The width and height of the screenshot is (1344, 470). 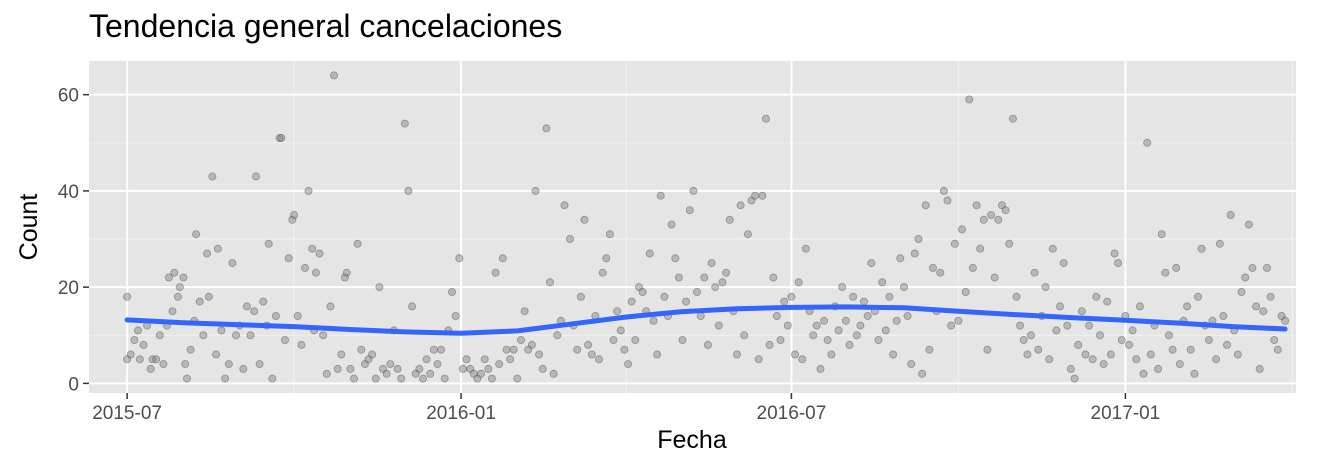 I want to click on chart-title: Tendencia general cancelaciones, so click(x=326, y=26).